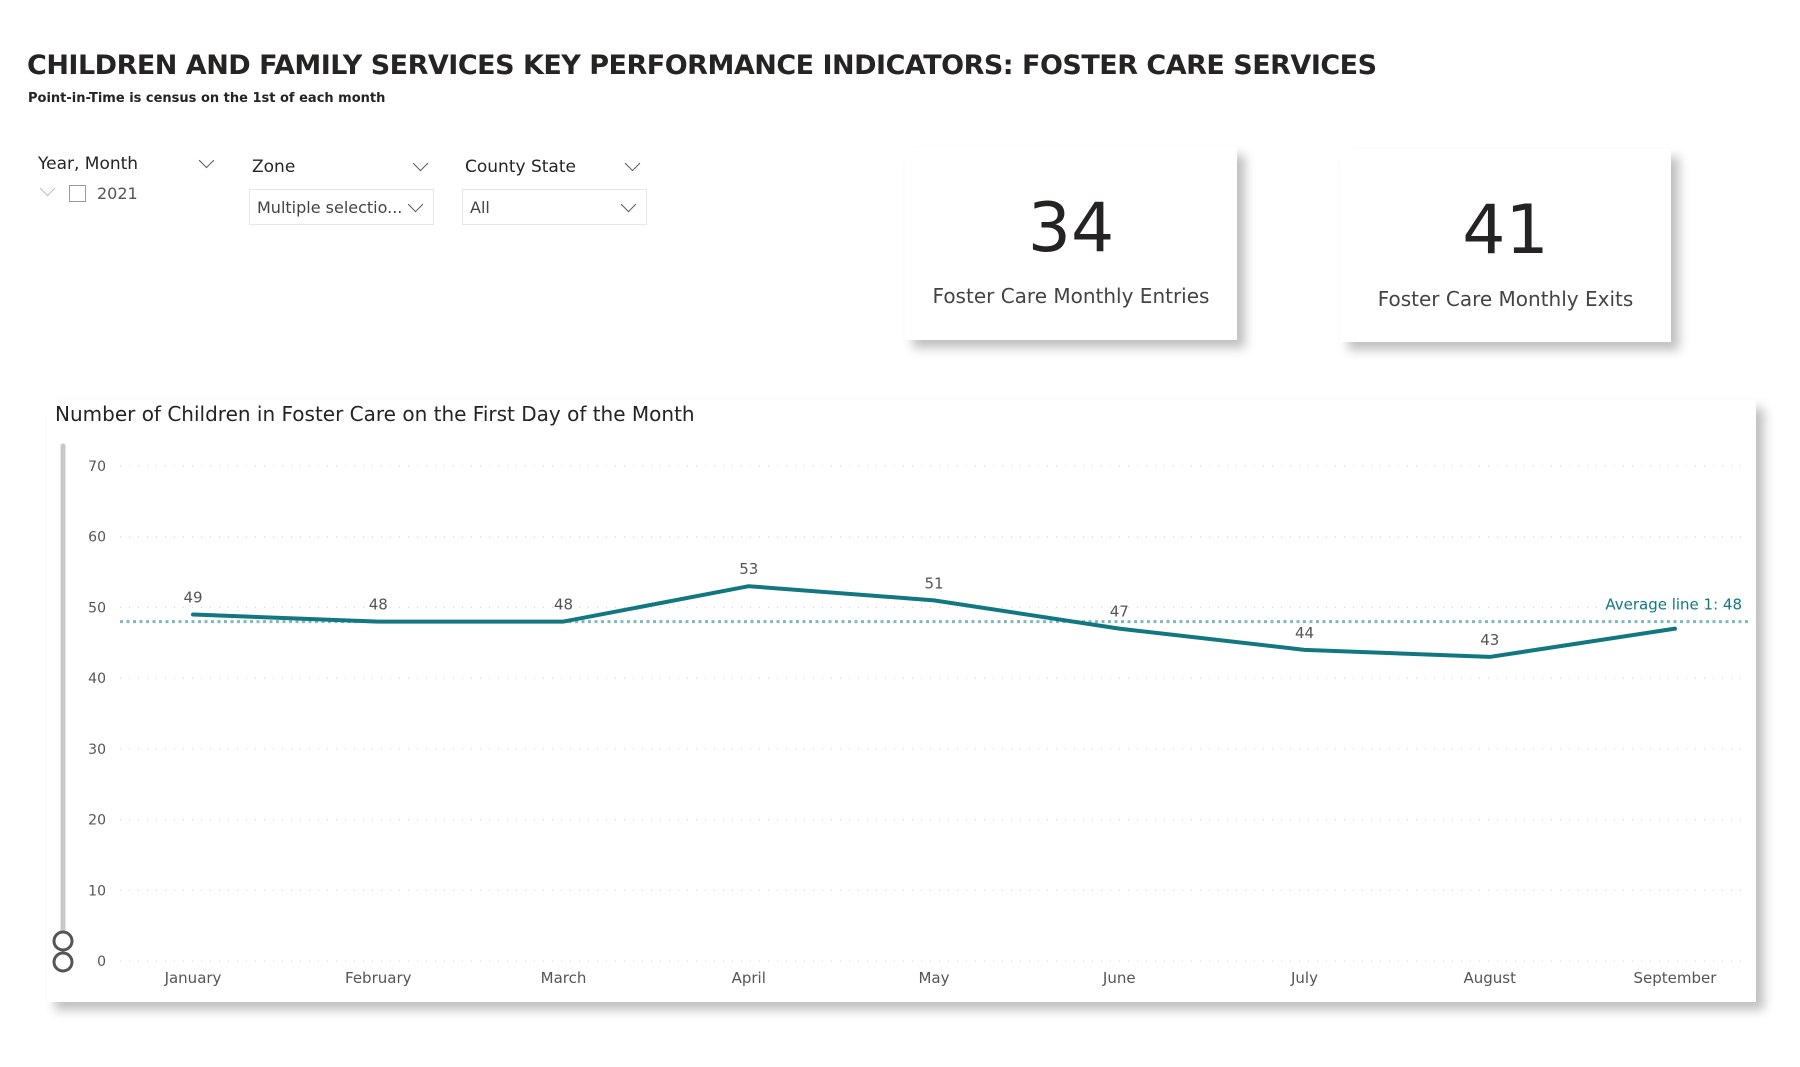 This screenshot has width=1800, height=1067. Describe the element at coordinates (1071, 296) in the screenshot. I see `kpi-label: Foster Care Monthly Entries` at that location.